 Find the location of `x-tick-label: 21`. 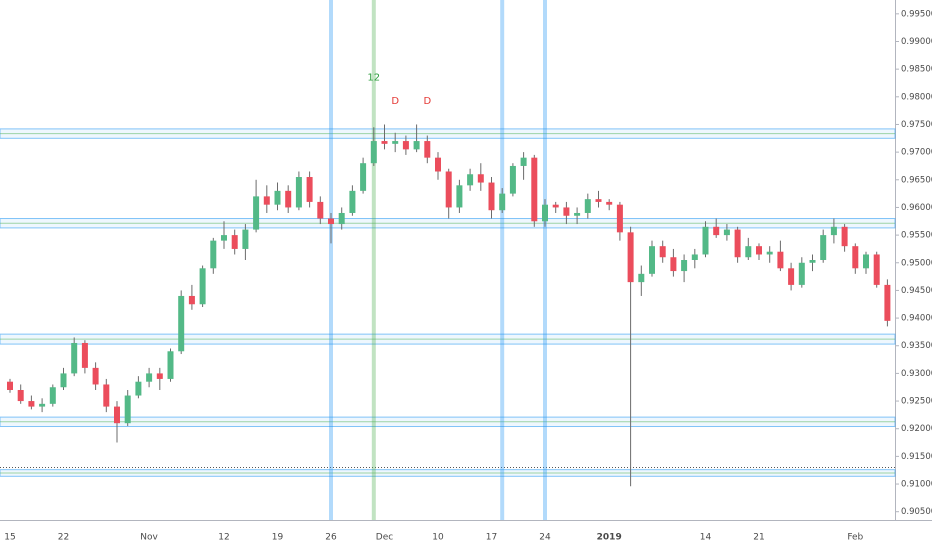

x-tick-label: 21 is located at coordinates (758, 538).